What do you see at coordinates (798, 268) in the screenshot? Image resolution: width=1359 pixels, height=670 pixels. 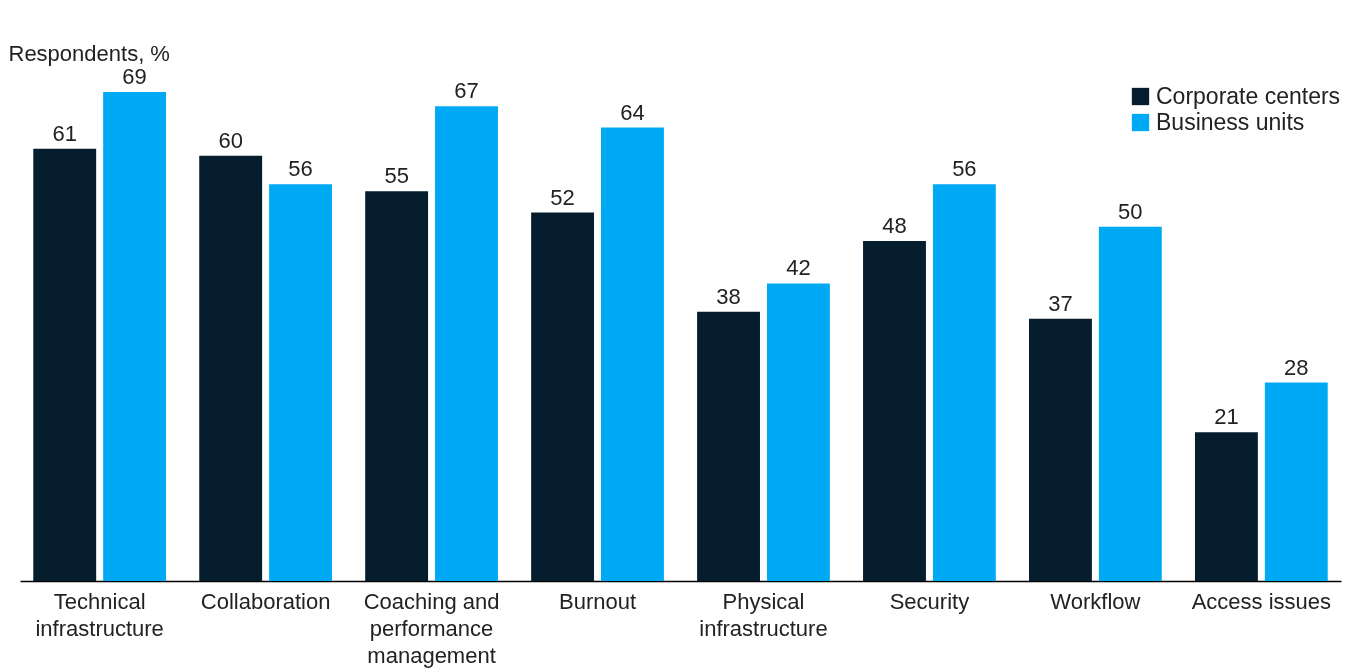 I see `data-label: 42` at bounding box center [798, 268].